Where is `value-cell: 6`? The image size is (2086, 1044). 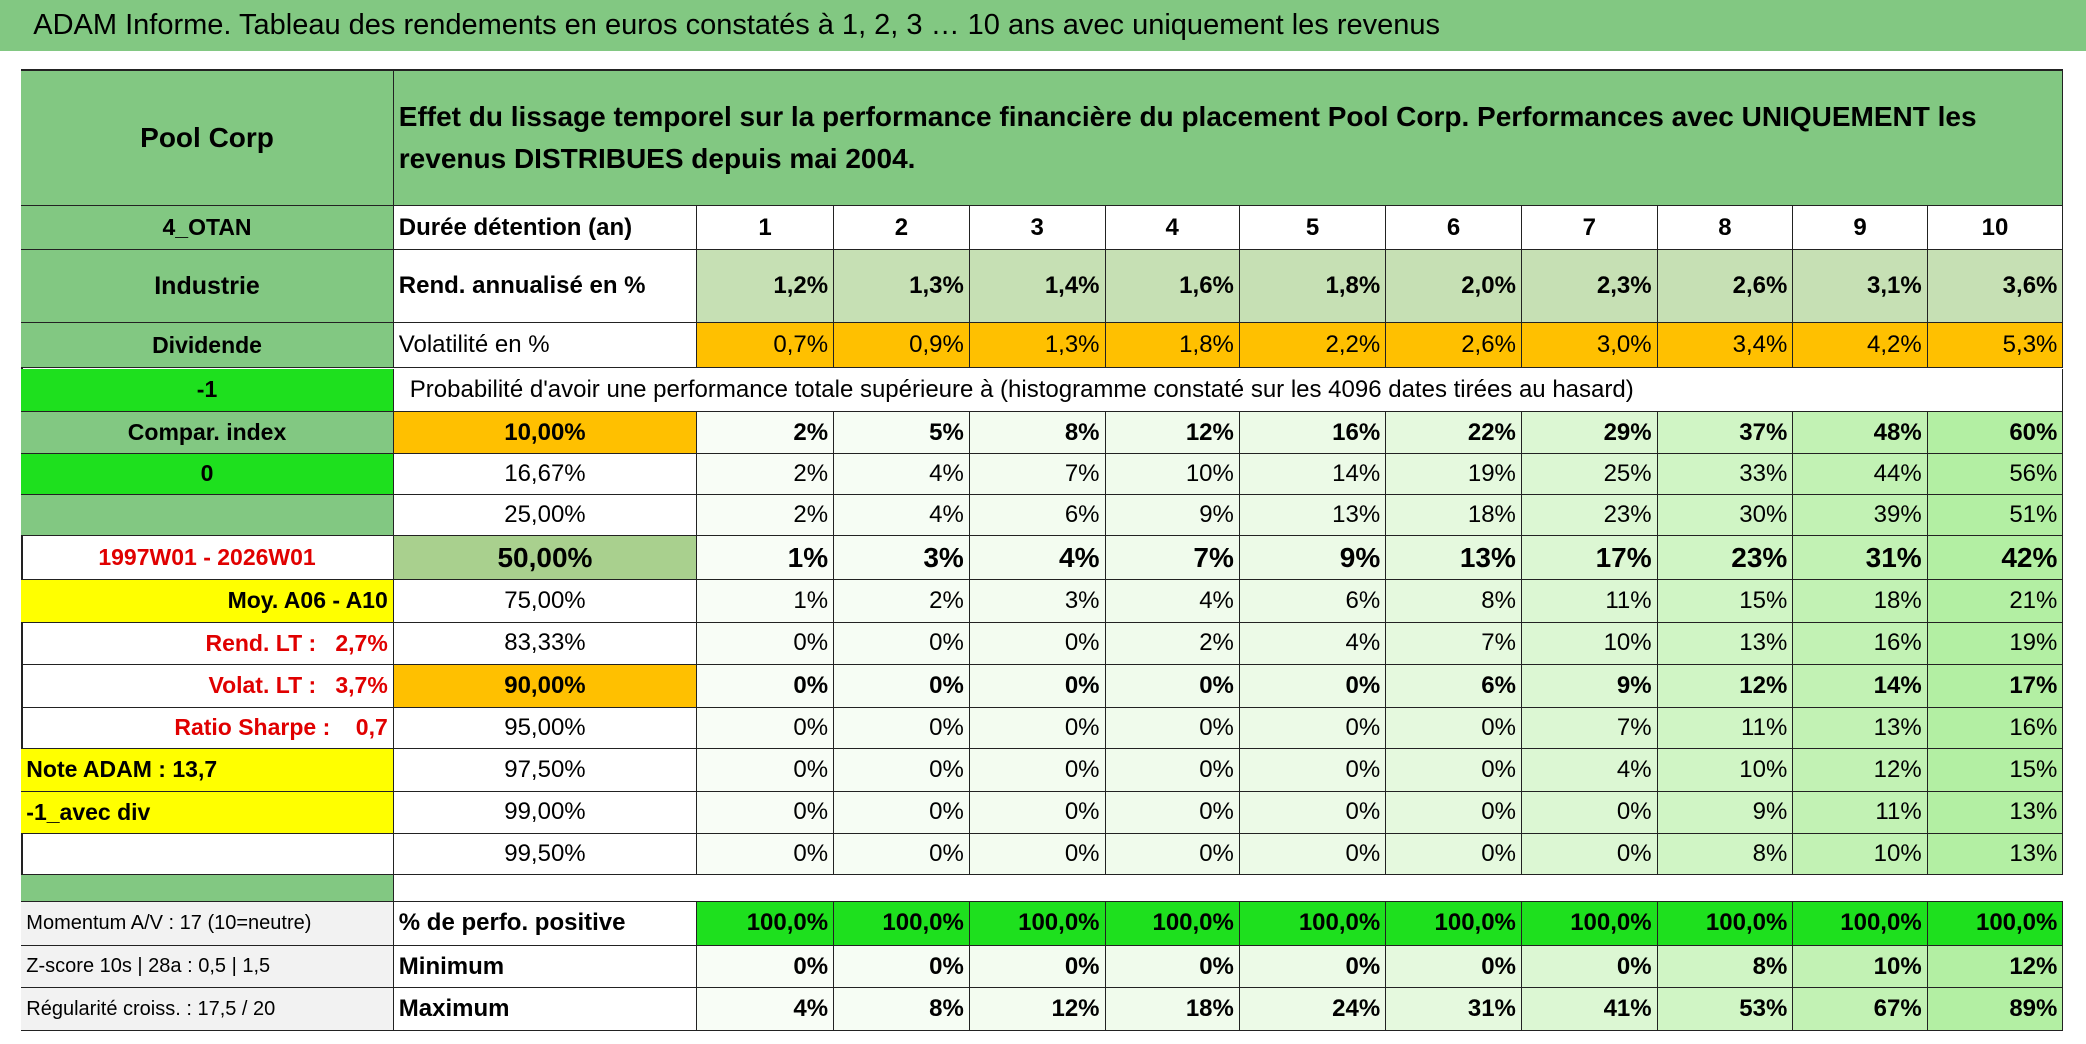 value-cell: 6 is located at coordinates (1454, 228).